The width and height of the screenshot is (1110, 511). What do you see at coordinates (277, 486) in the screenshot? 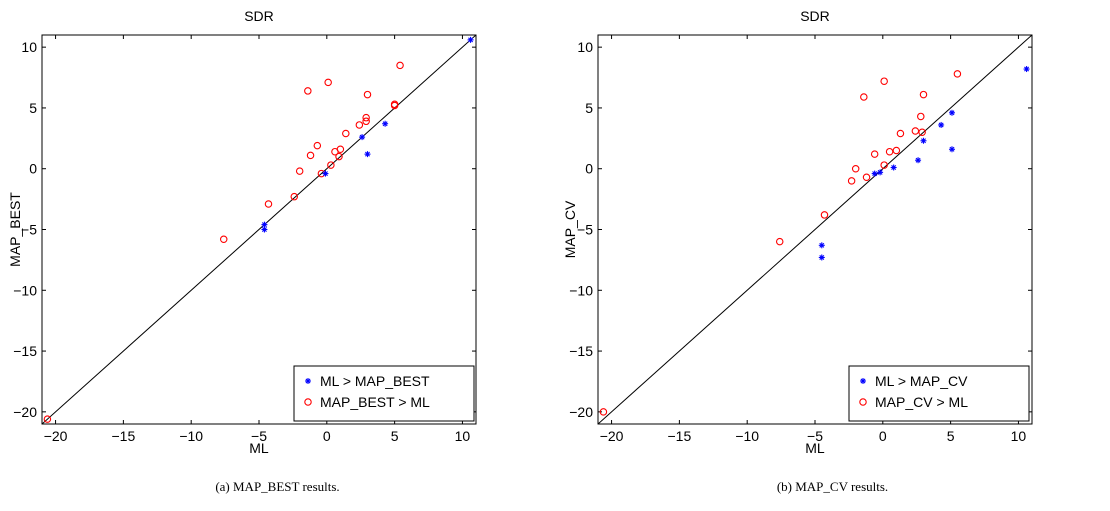
I see `chart-caption-a: (a) MAP_BEST results.` at bounding box center [277, 486].